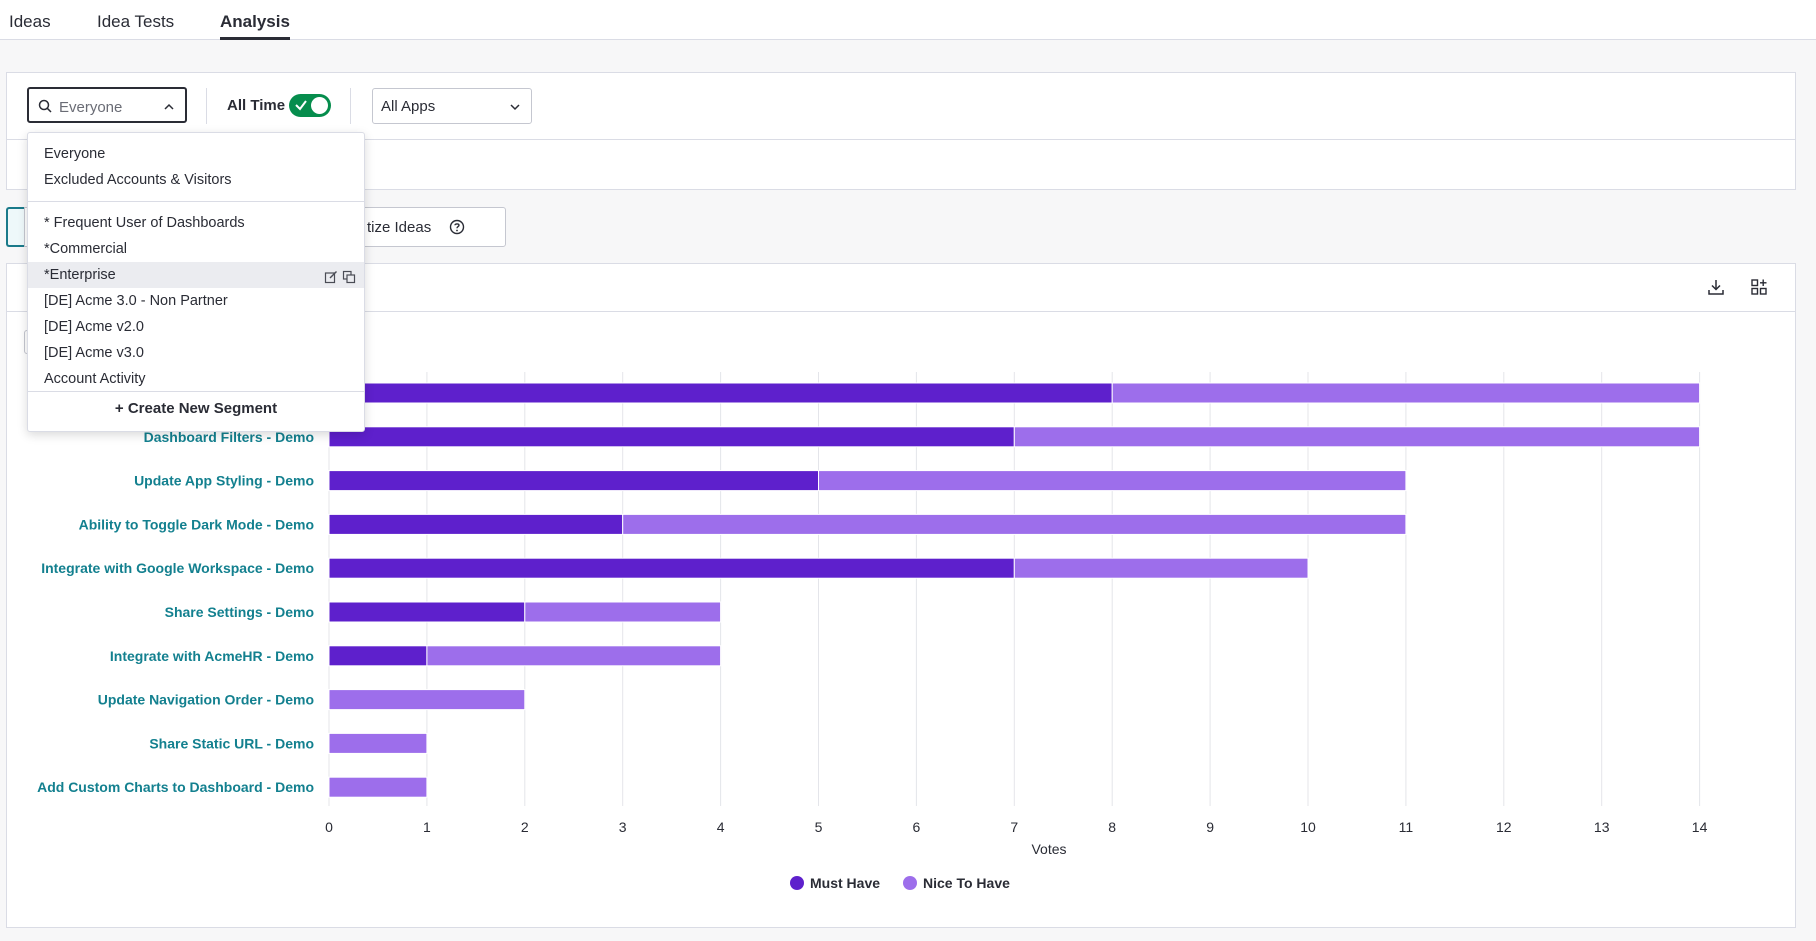 Image resolution: width=1816 pixels, height=941 pixels. I want to click on toggle-knob, so click(319, 105).